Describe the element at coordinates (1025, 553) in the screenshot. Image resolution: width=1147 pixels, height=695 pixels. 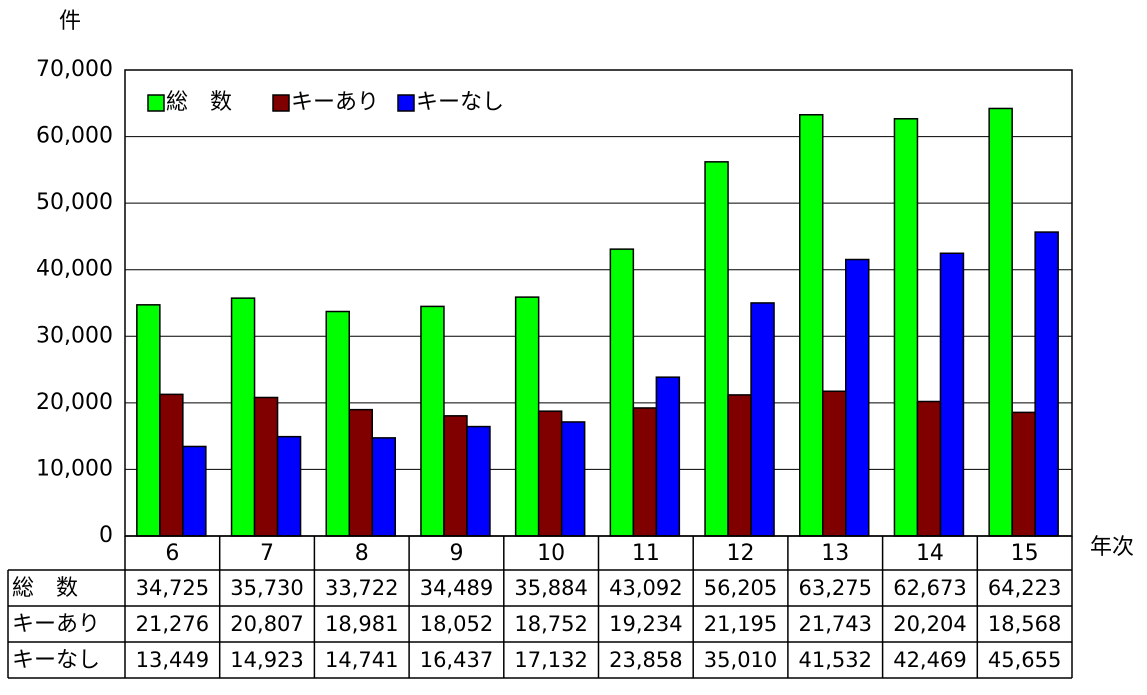
I see `x-tick-label: 15` at that location.